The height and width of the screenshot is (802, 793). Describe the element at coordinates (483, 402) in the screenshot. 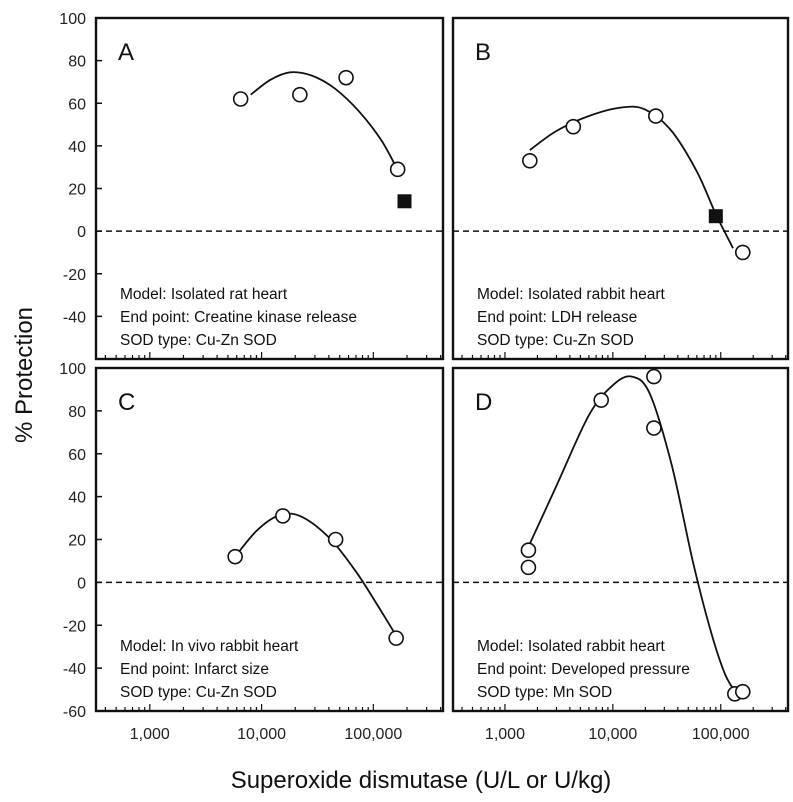

I see `panel-letter: D` at that location.